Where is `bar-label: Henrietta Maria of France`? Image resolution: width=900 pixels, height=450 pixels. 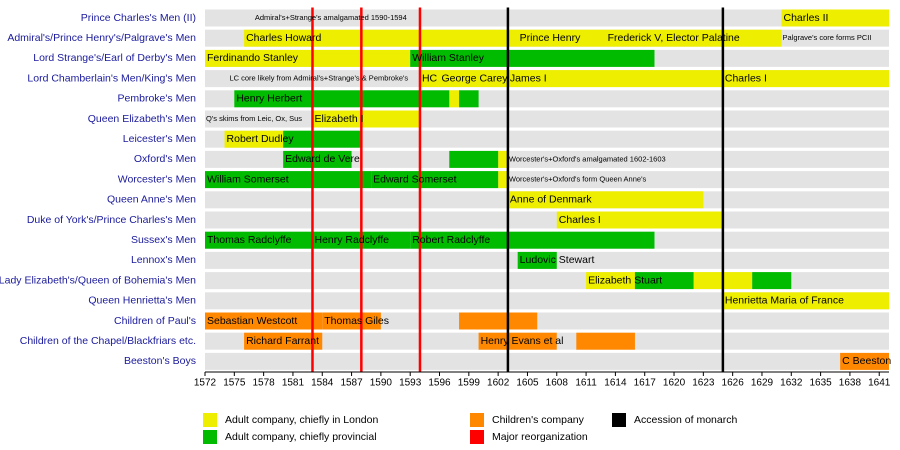 bar-label: Henrietta Maria of France is located at coordinates (784, 301).